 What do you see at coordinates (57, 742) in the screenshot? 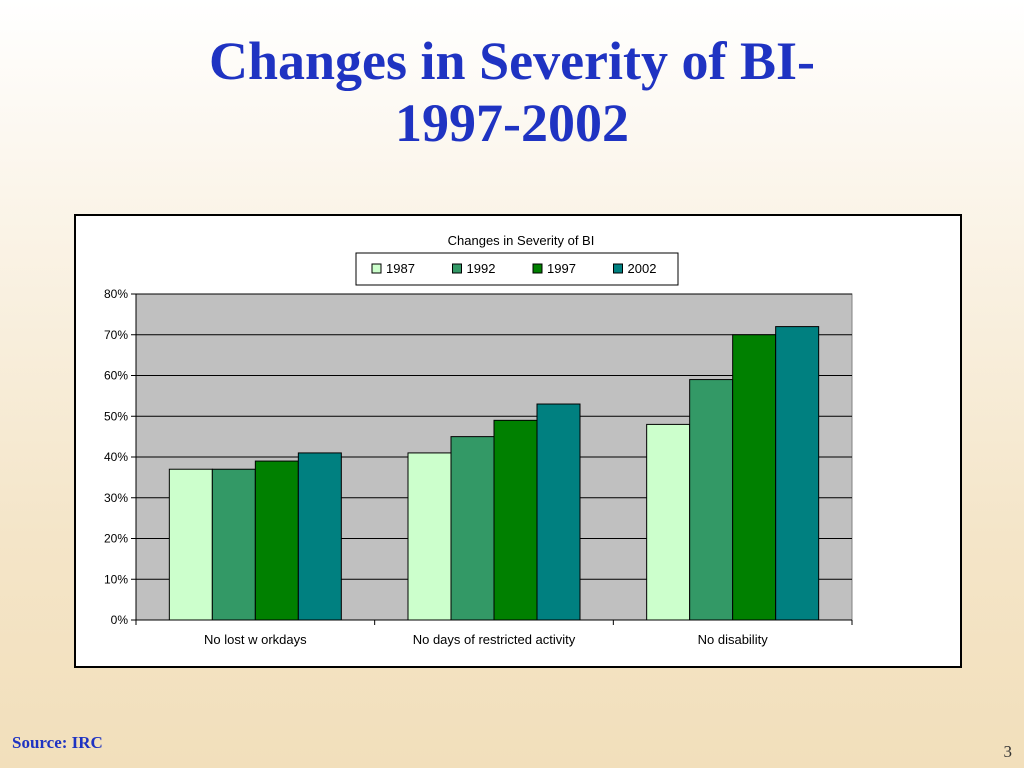
I see `source-note: Source: IRC` at bounding box center [57, 742].